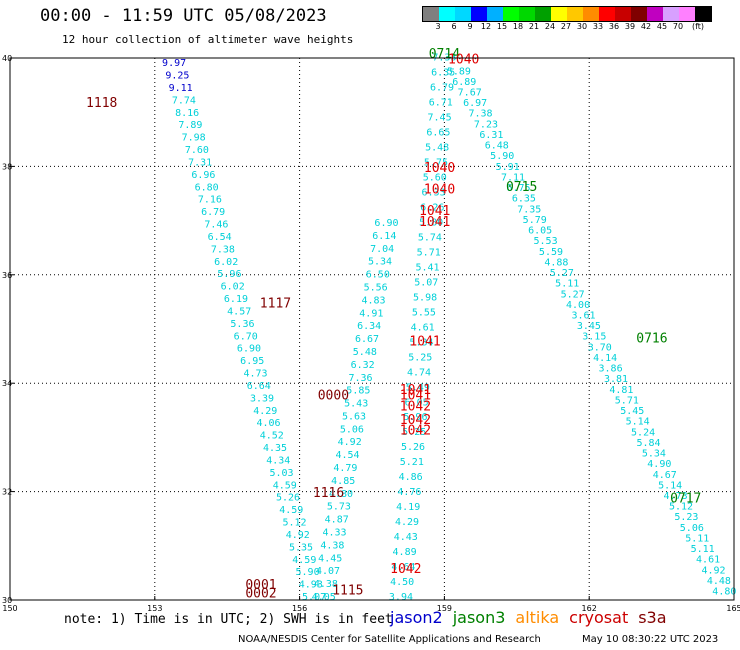  I want to click on swh-value: 4.05, so click(324, 597).